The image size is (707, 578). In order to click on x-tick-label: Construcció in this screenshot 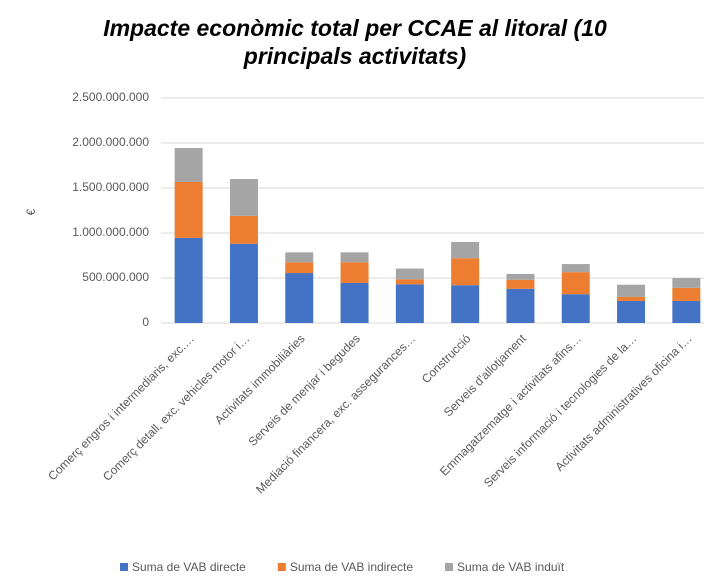, I will do `click(446, 358)`.